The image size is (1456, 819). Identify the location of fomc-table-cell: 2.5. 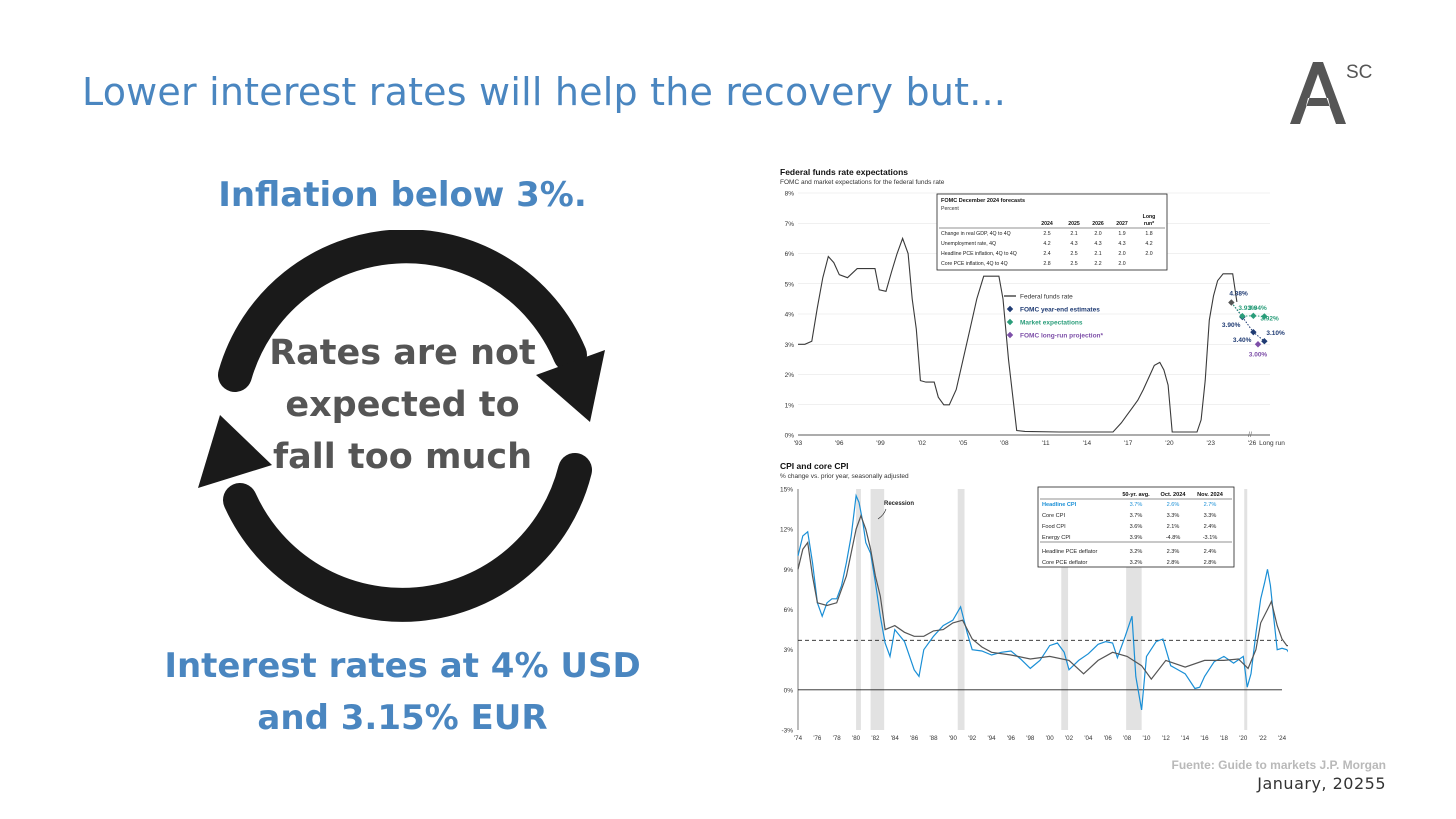
(1073, 264).